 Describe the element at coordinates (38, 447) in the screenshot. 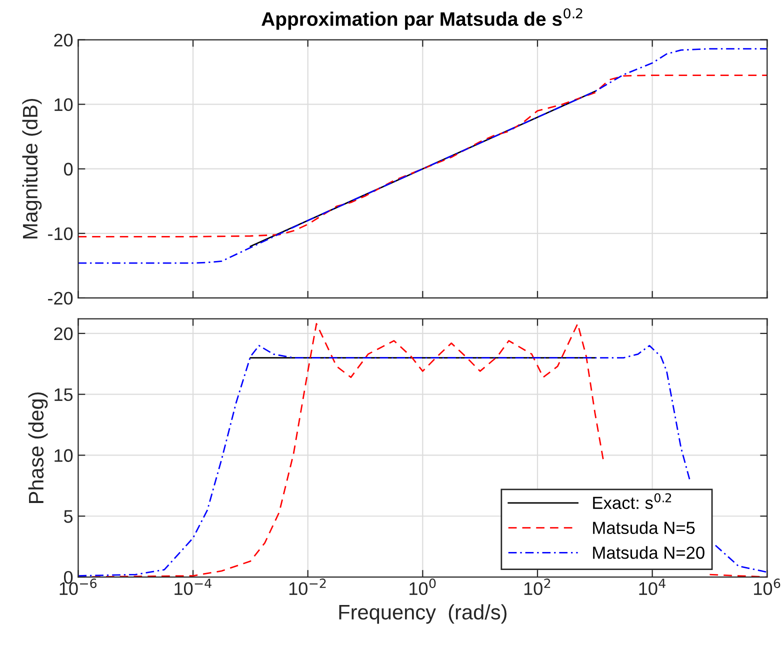

I see `y-axis-title: Phase (deg)` at that location.